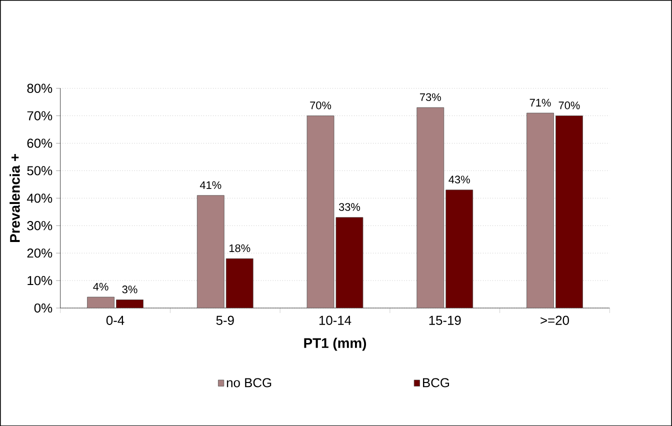 This screenshot has width=672, height=426. Describe the element at coordinates (39, 253) in the screenshot. I see `y-tick-label: 20%` at that location.